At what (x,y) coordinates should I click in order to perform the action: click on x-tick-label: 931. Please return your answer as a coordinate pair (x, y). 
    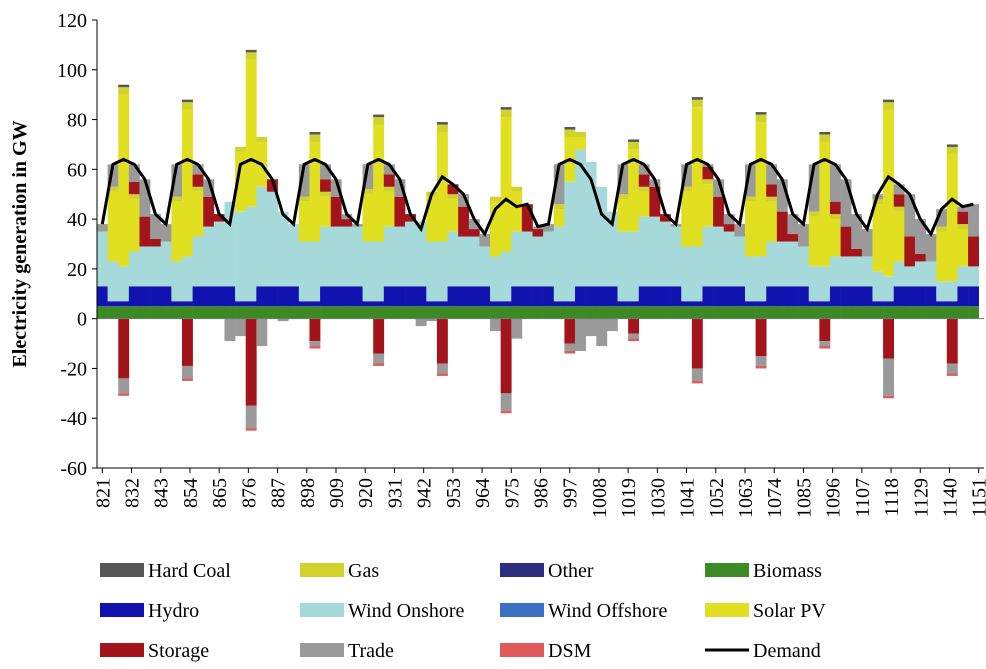
    Looking at the image, I should click on (395, 493).